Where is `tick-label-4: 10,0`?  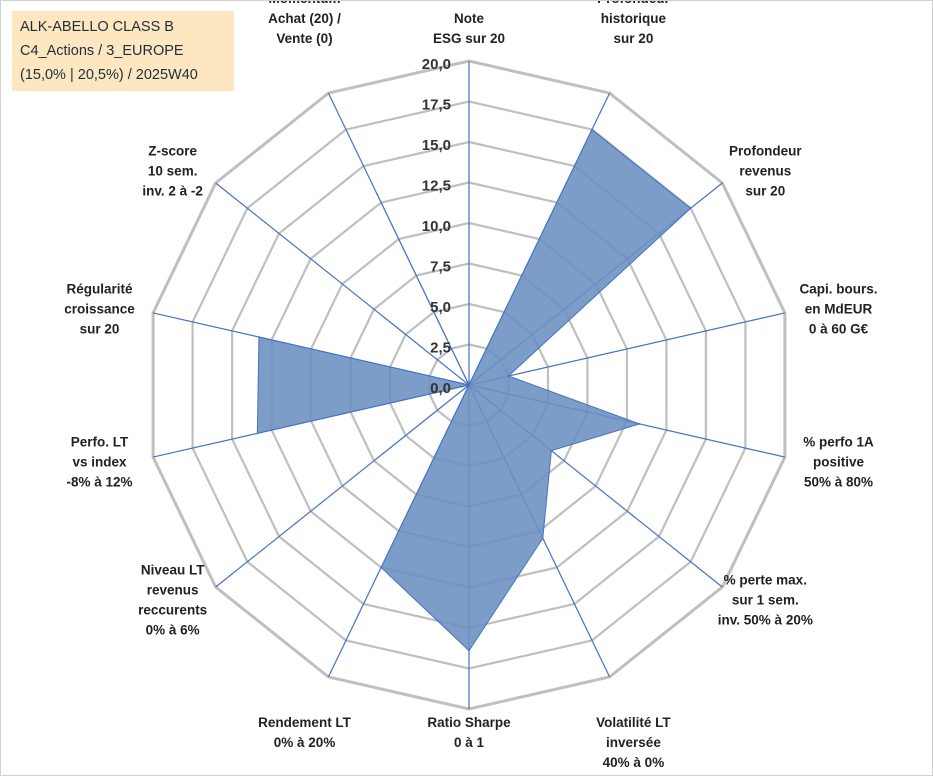
tick-label-4: 10,0 is located at coordinates (436, 226).